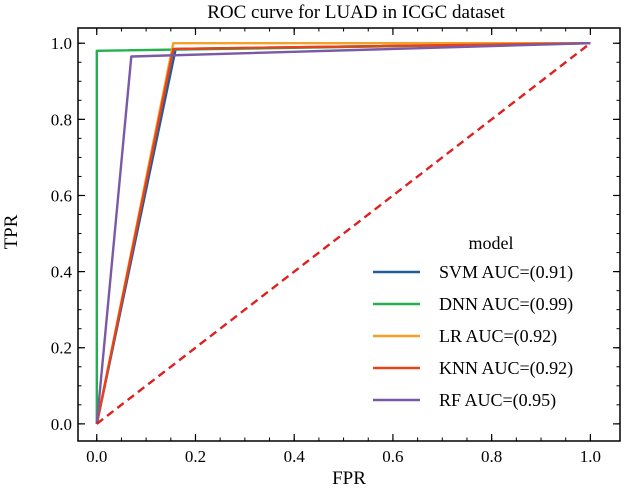 This screenshot has width=629, height=488. I want to click on x-tick-label: 0.4, so click(295, 456).